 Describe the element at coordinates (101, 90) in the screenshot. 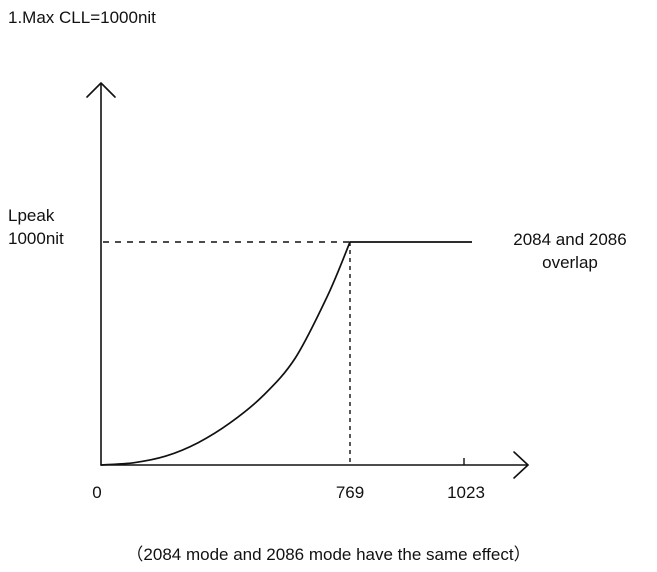

I see `y-axis-arrow` at that location.